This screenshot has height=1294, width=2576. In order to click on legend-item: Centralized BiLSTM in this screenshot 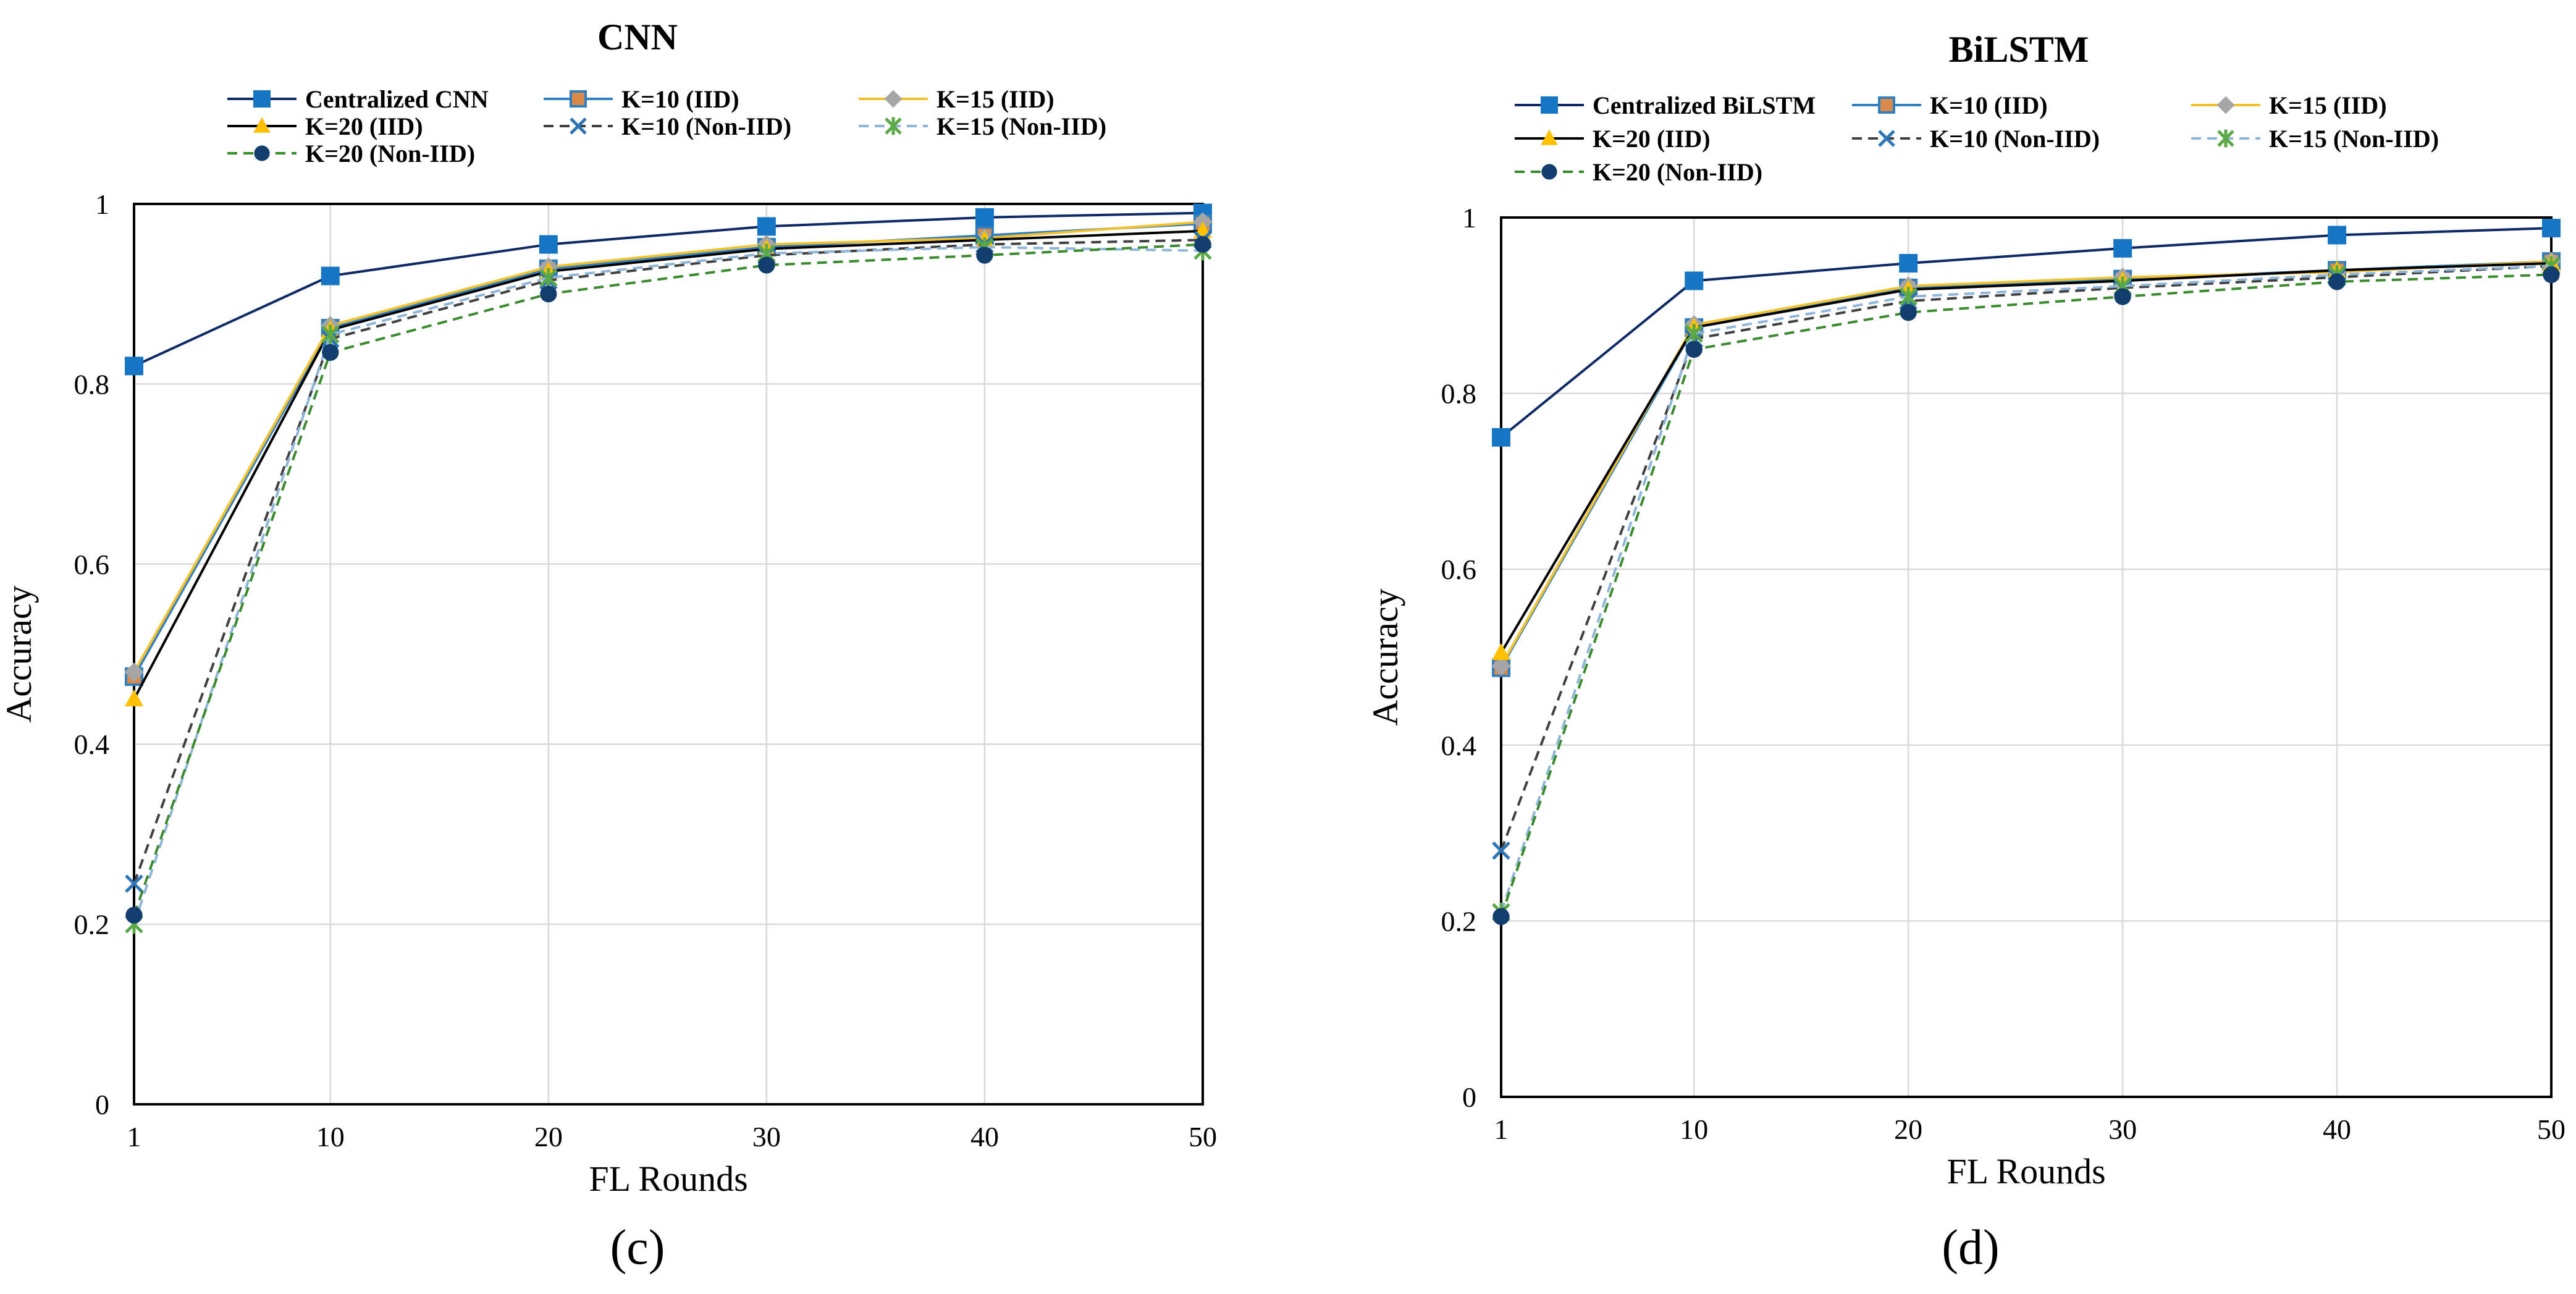, I will do `click(1665, 105)`.